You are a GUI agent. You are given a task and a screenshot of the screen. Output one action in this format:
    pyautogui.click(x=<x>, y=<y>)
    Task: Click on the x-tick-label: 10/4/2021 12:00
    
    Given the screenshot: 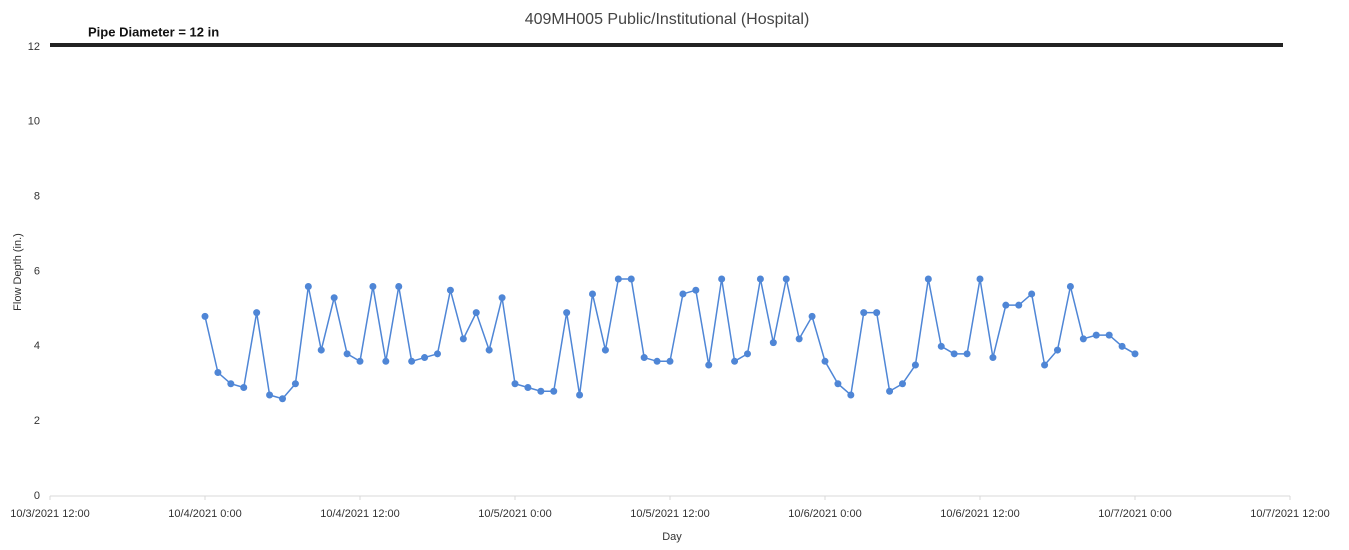 What is the action you would take?
    pyautogui.click(x=360, y=514)
    